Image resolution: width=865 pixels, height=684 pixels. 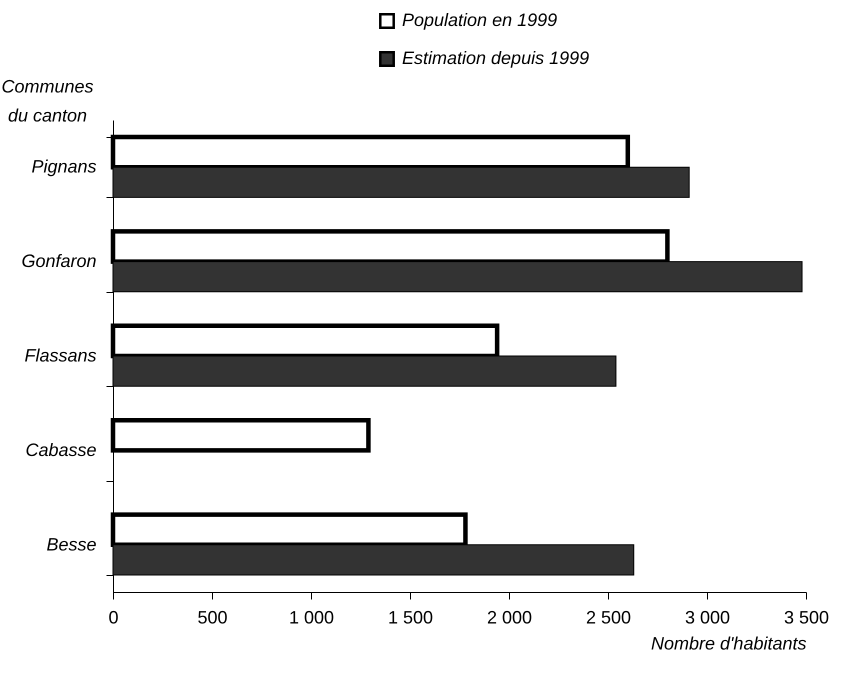 I want to click on y-axis-title: Communes du canton, so click(x=47, y=101).